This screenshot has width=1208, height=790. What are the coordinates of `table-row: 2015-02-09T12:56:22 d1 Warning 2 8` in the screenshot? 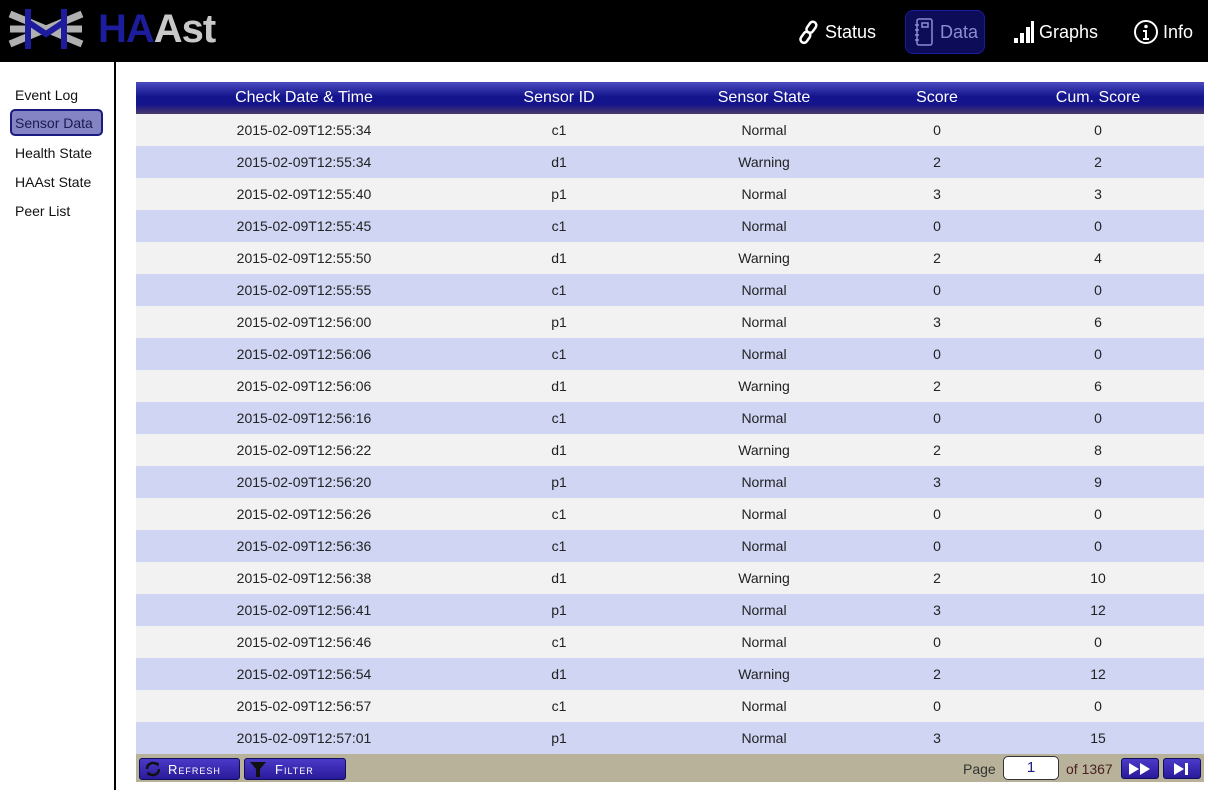 It's located at (670, 450).